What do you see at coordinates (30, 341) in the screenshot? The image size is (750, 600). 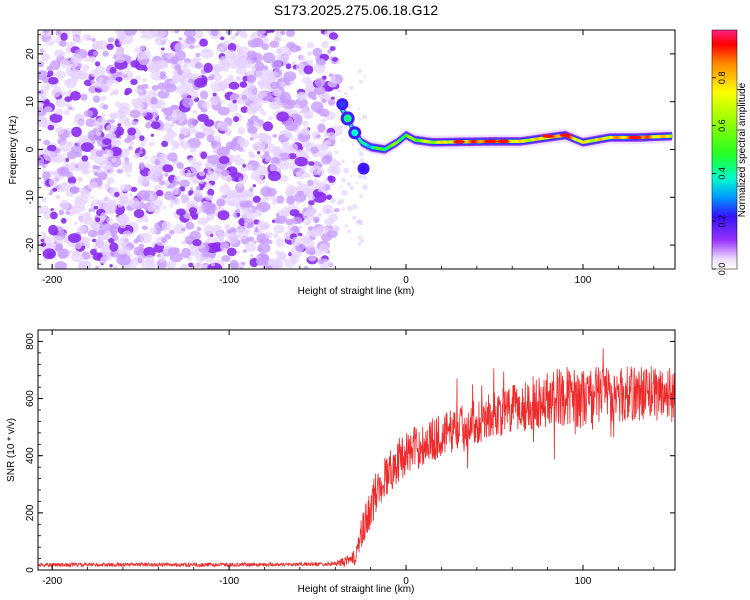 I see `snr-y-tick-label: 800` at bounding box center [30, 341].